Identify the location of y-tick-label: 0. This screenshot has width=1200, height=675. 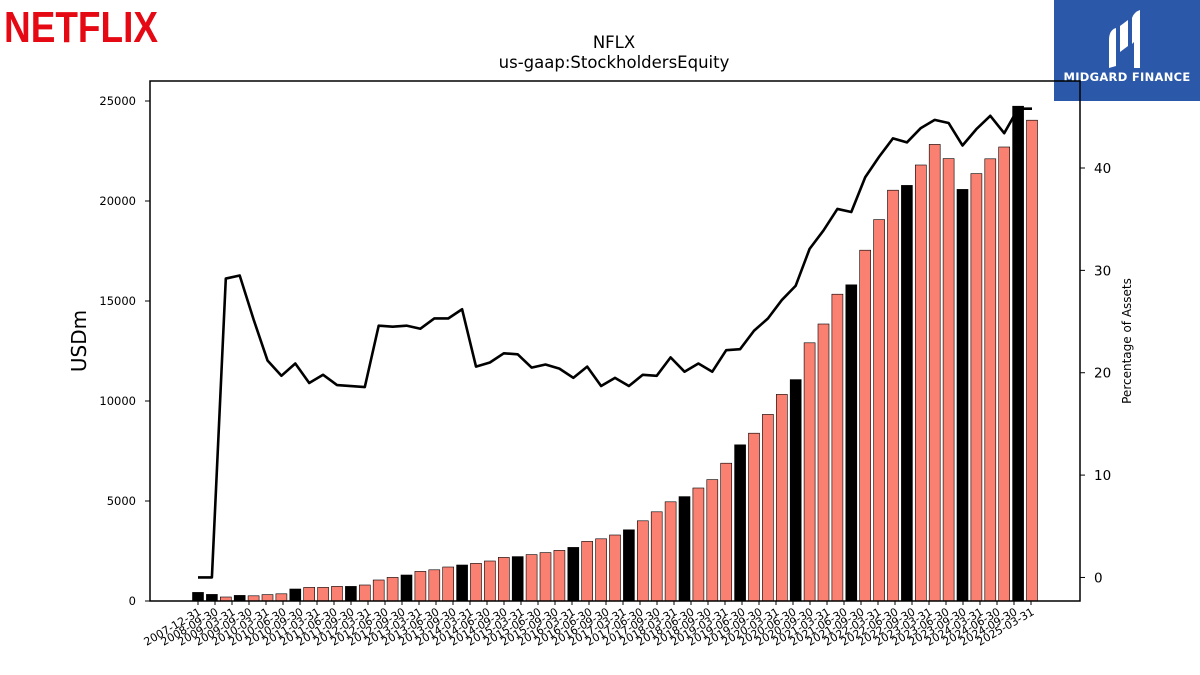
(132, 601).